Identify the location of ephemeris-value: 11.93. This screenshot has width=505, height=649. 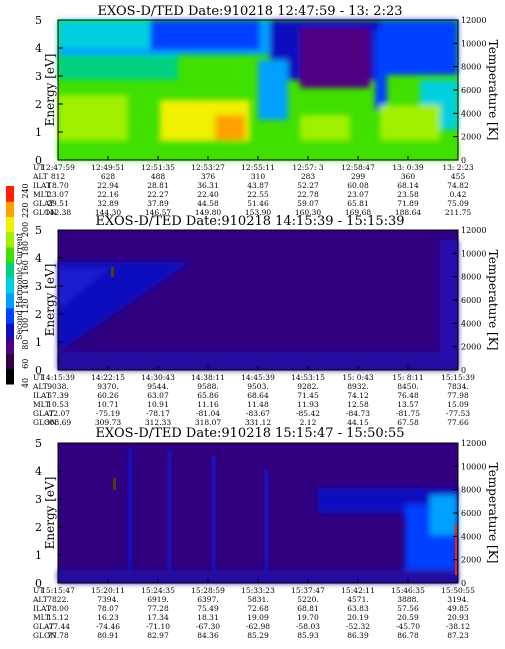
(308, 404).